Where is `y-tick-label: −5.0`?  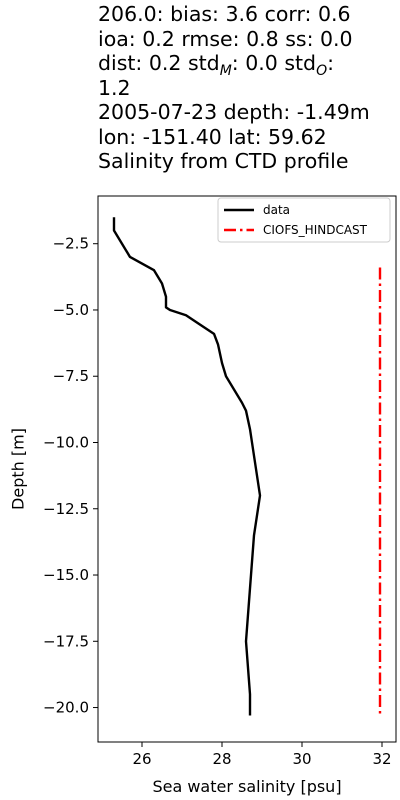 y-tick-label: −5.0 is located at coordinates (71, 310).